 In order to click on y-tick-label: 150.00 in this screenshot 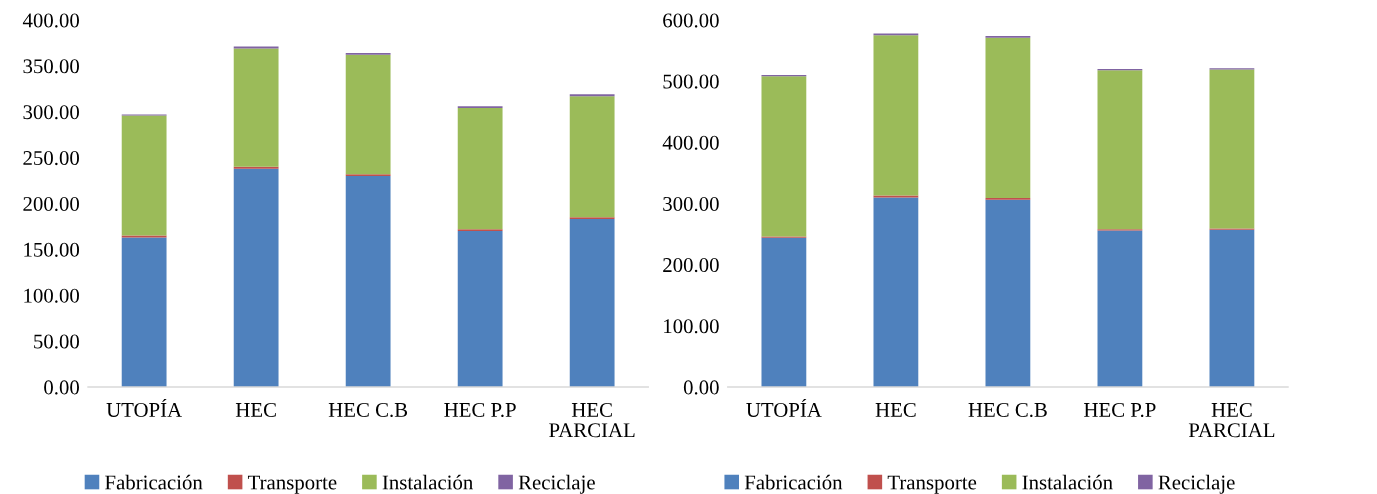, I will do `click(51, 249)`.